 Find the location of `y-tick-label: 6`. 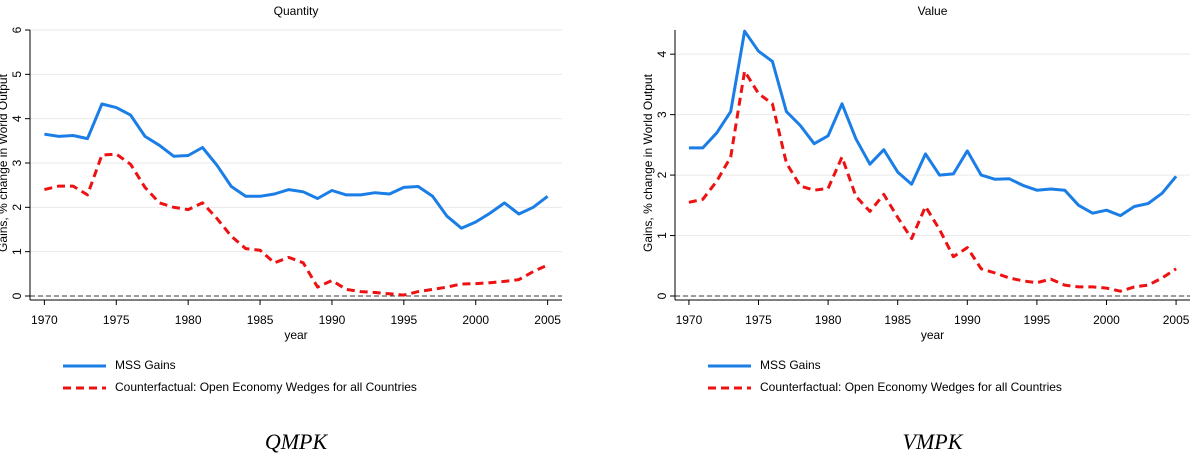

y-tick-label: 6 is located at coordinates (17, 29).